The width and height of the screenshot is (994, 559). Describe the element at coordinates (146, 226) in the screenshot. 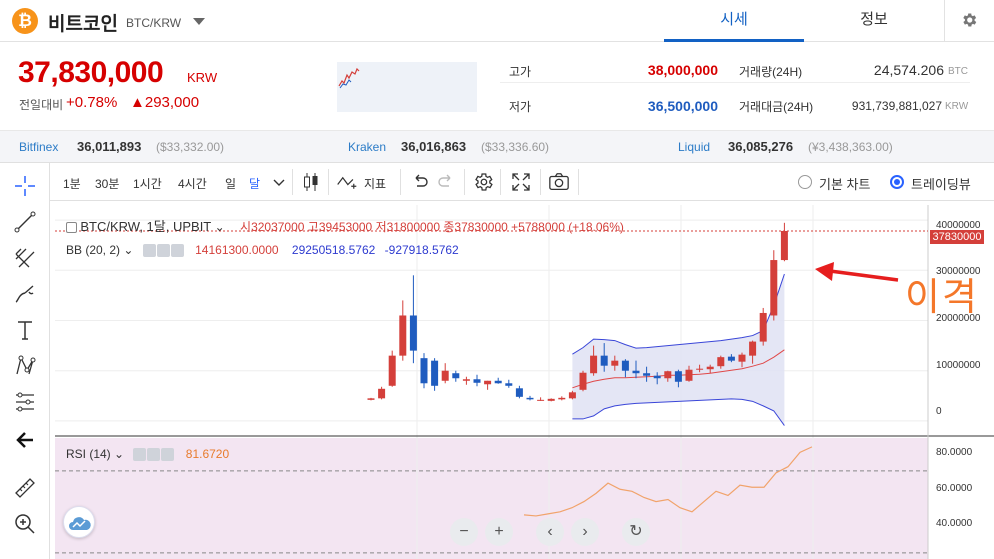

I see `symbol-info: BTC/KRW, 1달, UPBIT` at that location.